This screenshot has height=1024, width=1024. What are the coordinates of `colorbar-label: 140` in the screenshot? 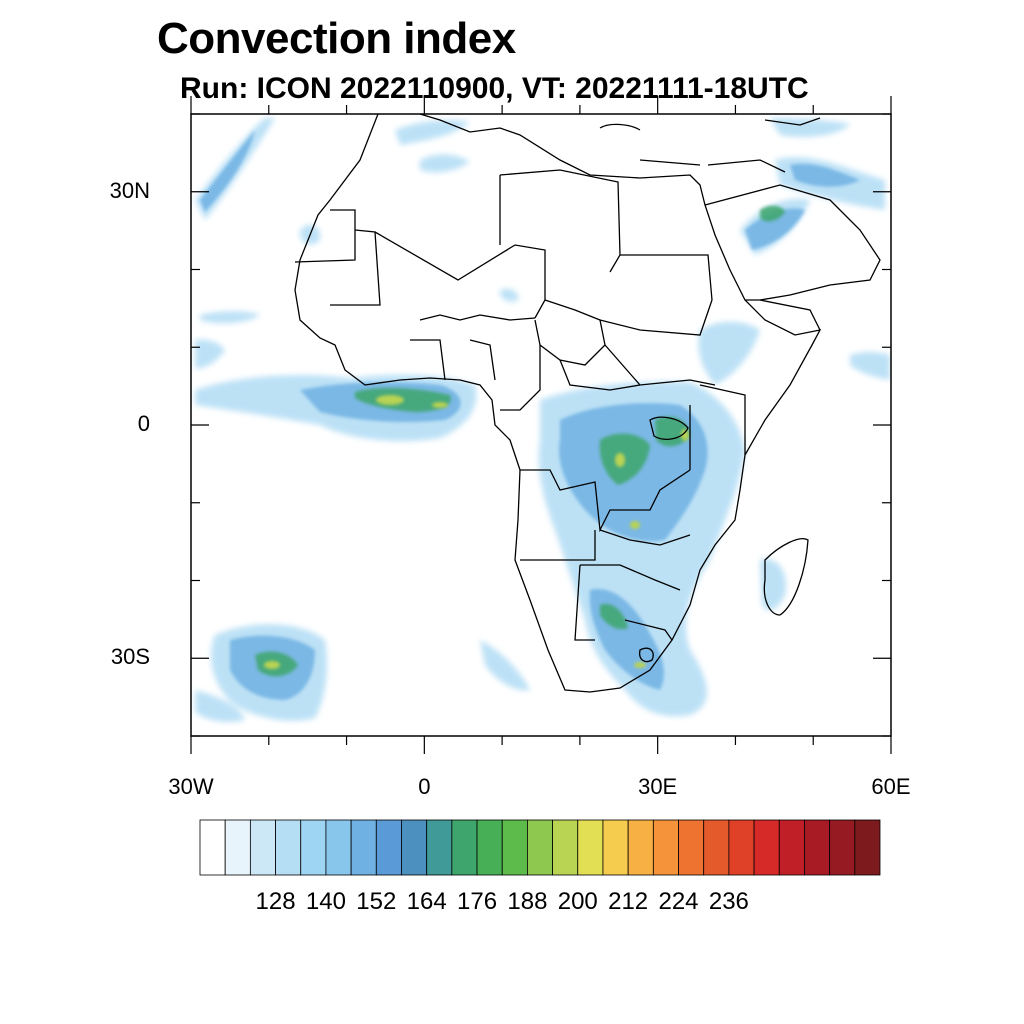 It's located at (325, 901).